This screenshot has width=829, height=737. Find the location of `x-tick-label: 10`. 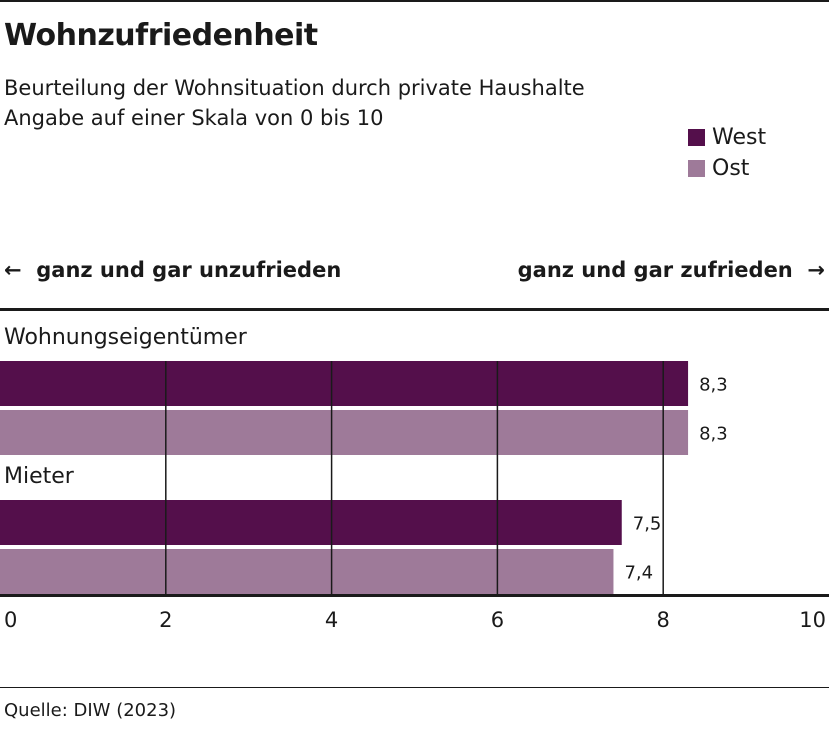

x-tick-label: 10 is located at coordinates (812, 620).